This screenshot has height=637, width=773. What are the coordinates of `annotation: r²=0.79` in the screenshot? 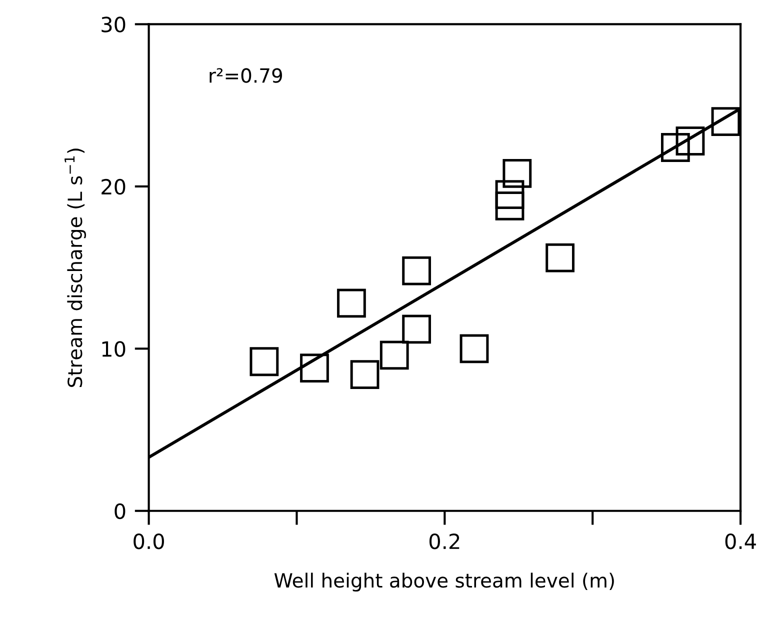 It's located at (246, 75).